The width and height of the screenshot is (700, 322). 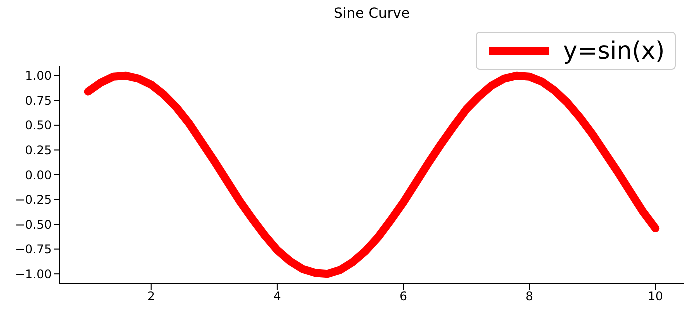 What do you see at coordinates (152, 297) in the screenshot?
I see `x-tick-label: 2` at bounding box center [152, 297].